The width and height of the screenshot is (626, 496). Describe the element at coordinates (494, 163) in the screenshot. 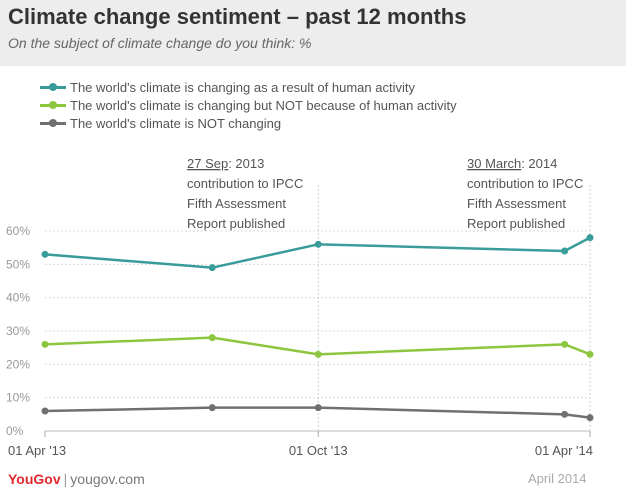

I see `annotation-date: 30 March` at that location.